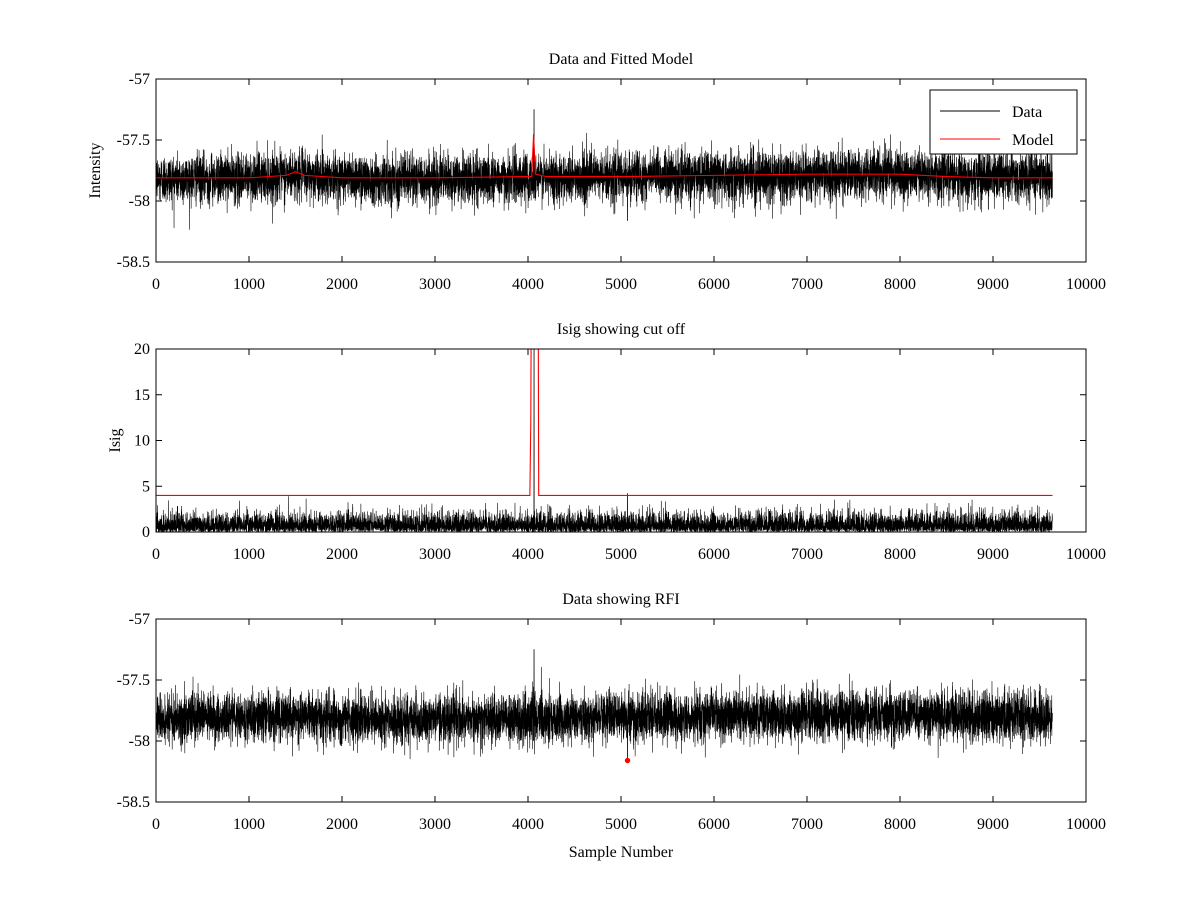  Describe the element at coordinates (95, 171) in the screenshot. I see `y-axis-title: Intensity` at that location.